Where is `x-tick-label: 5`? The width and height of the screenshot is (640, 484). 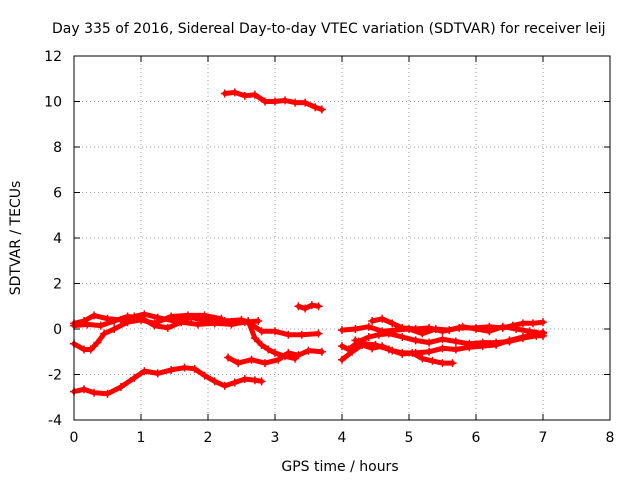
x-tick-label: 5 is located at coordinates (409, 438).